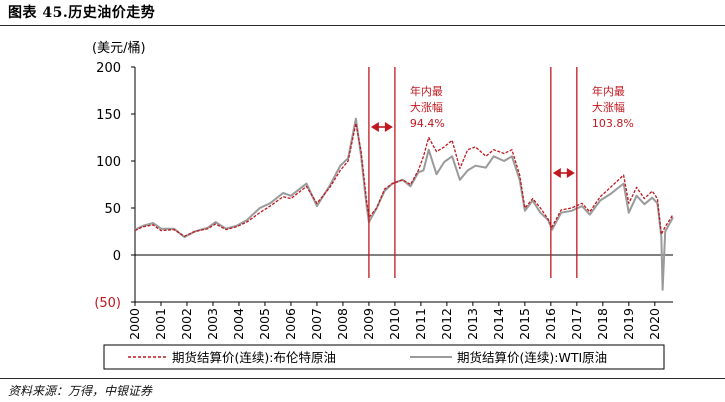  Describe the element at coordinates (524, 324) in the screenshot. I see `x-tick-label: 2015` at that location.